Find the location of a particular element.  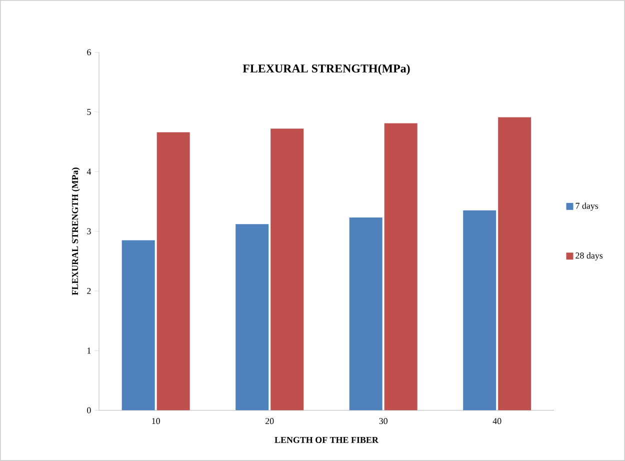

y-tick-label: 0 is located at coordinates (89, 410).